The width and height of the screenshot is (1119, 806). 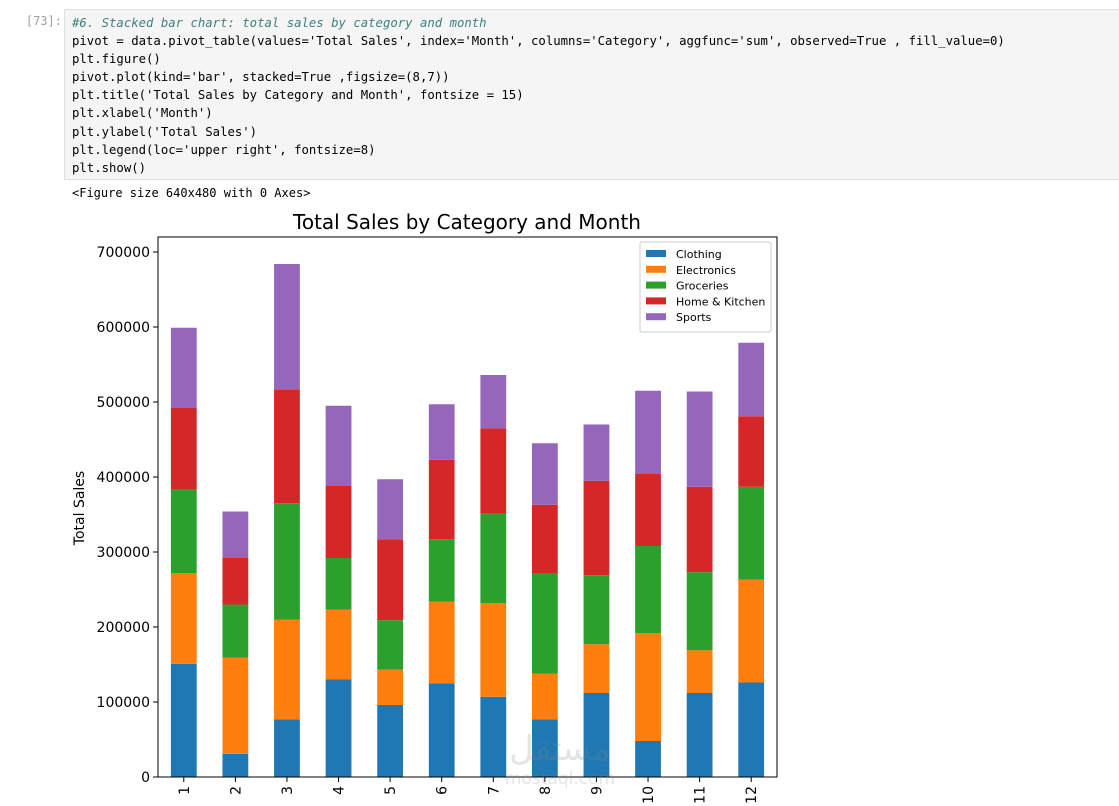 I want to click on x-tick-label: 1, so click(x=185, y=790).